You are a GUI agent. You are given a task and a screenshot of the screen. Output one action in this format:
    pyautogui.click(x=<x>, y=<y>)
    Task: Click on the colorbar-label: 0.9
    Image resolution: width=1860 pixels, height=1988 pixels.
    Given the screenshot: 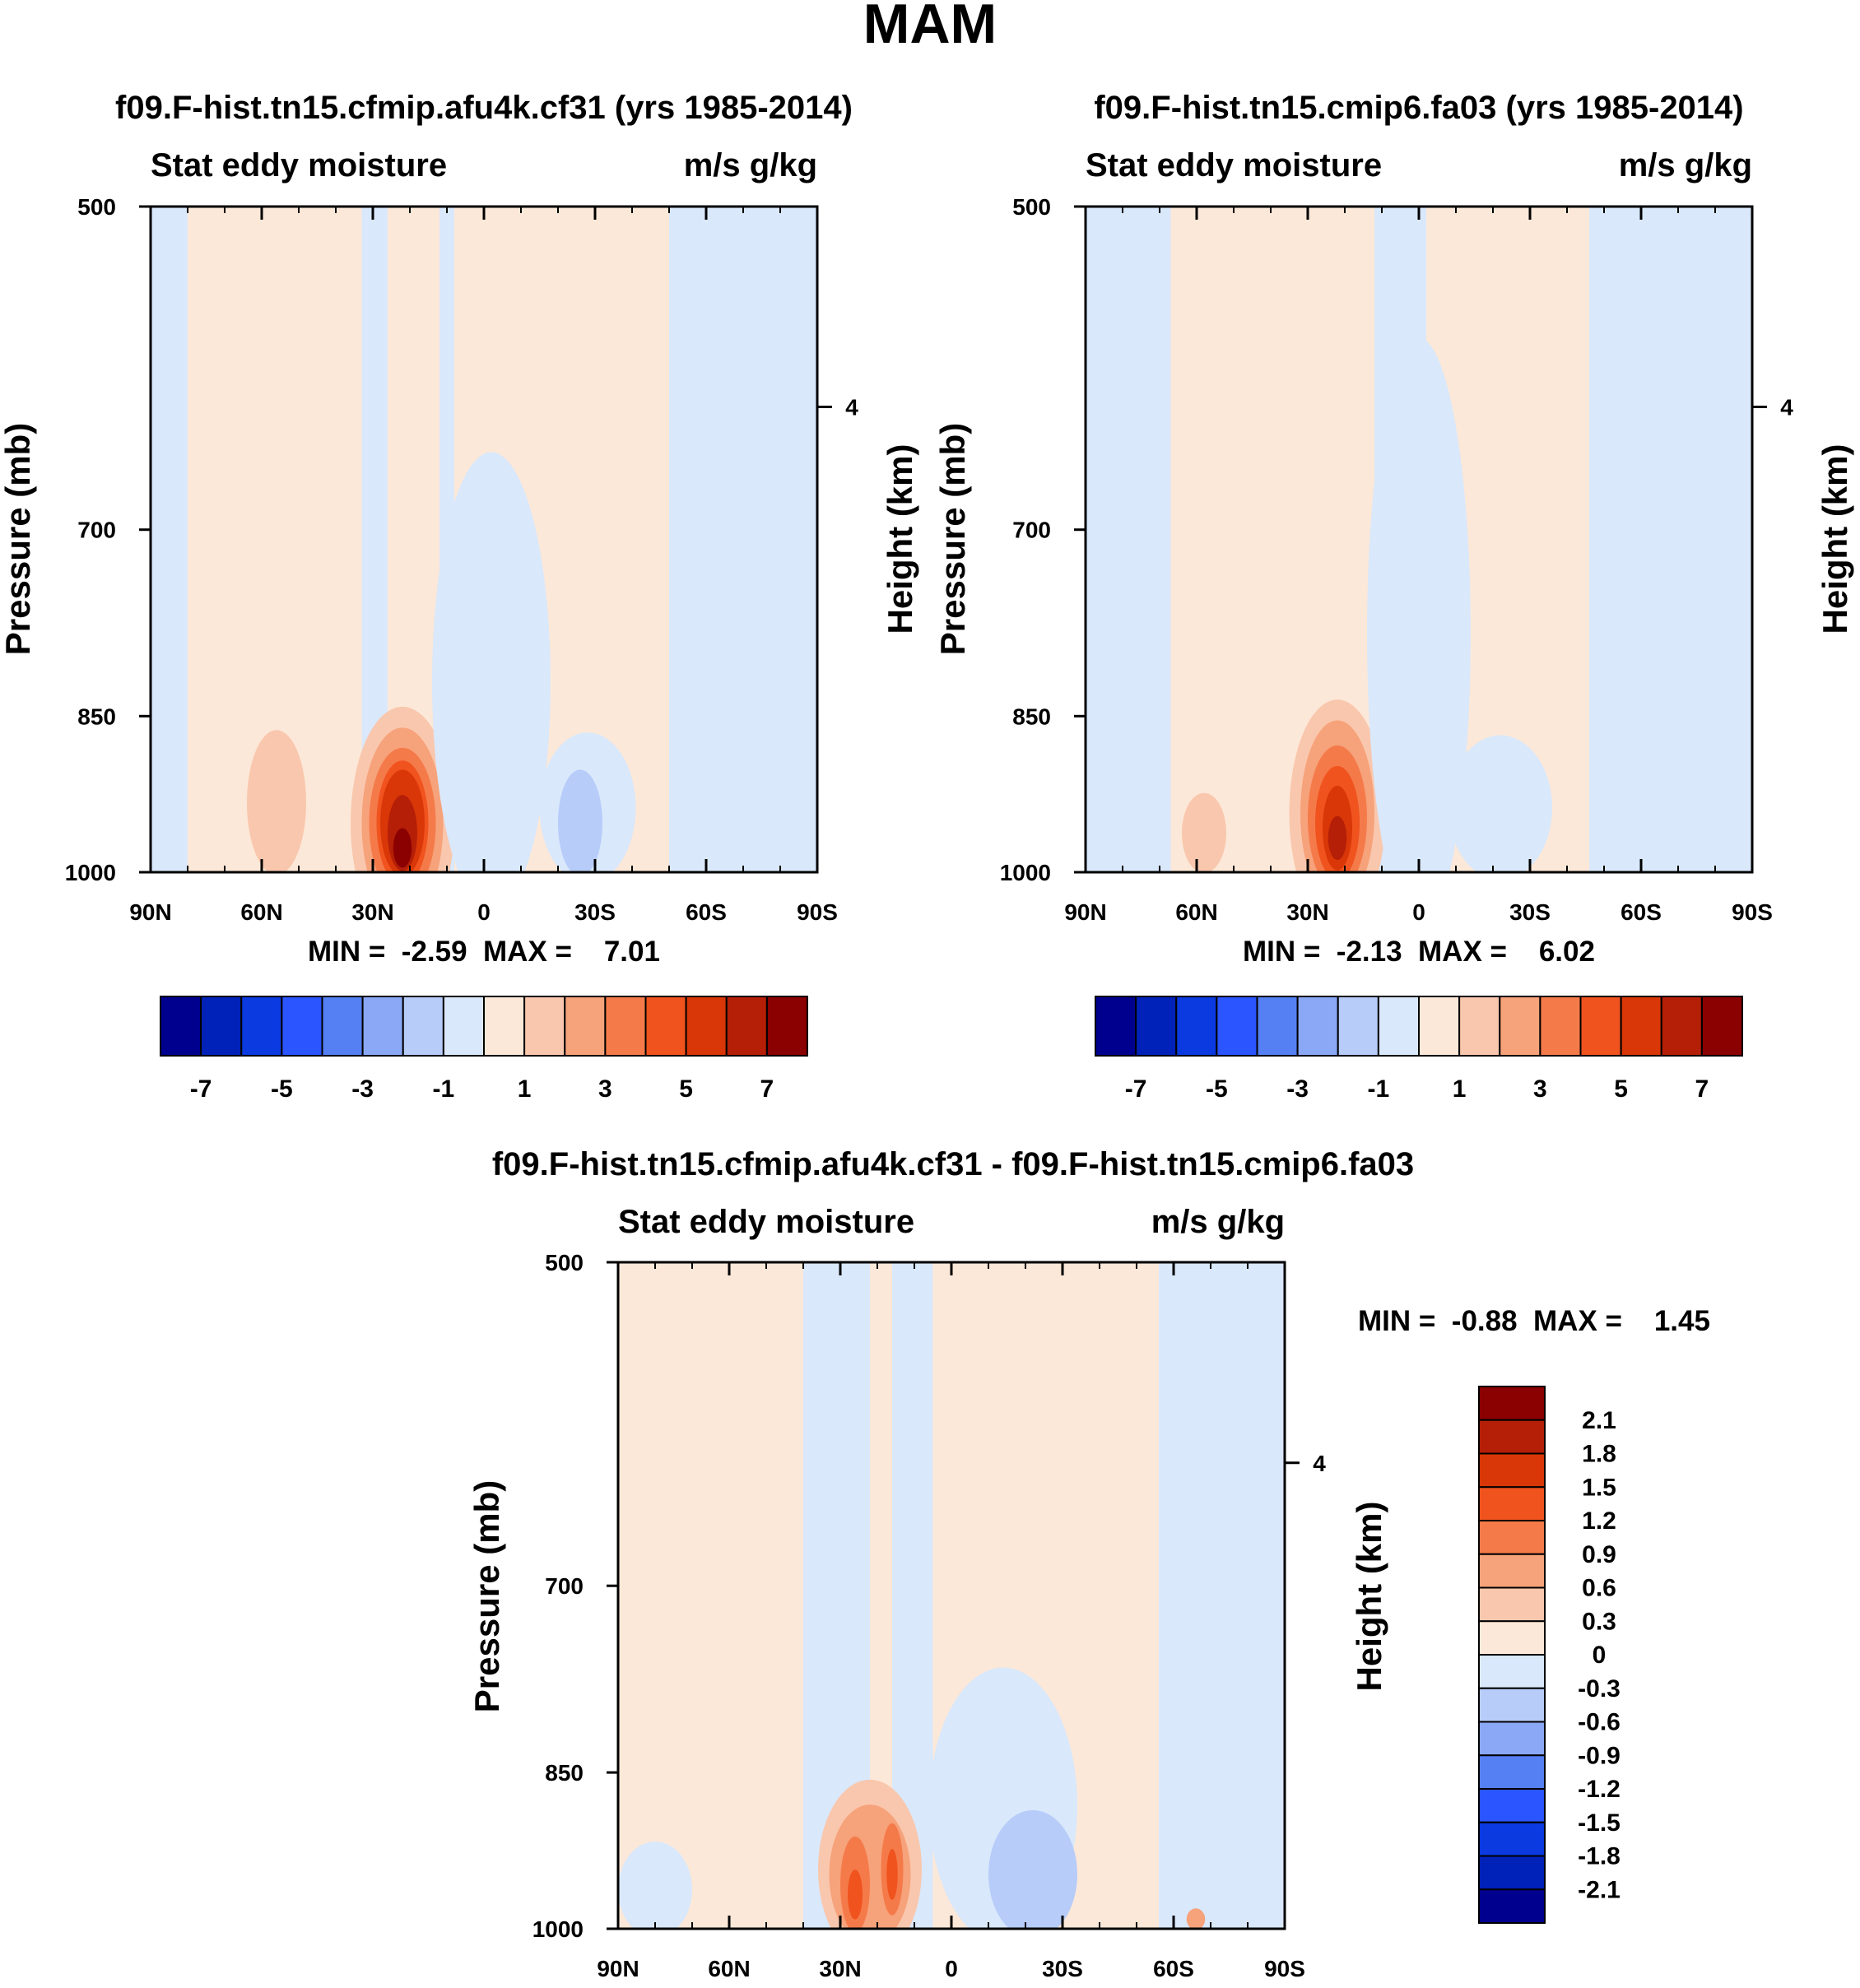 What is the action you would take?
    pyautogui.click(x=1599, y=1555)
    